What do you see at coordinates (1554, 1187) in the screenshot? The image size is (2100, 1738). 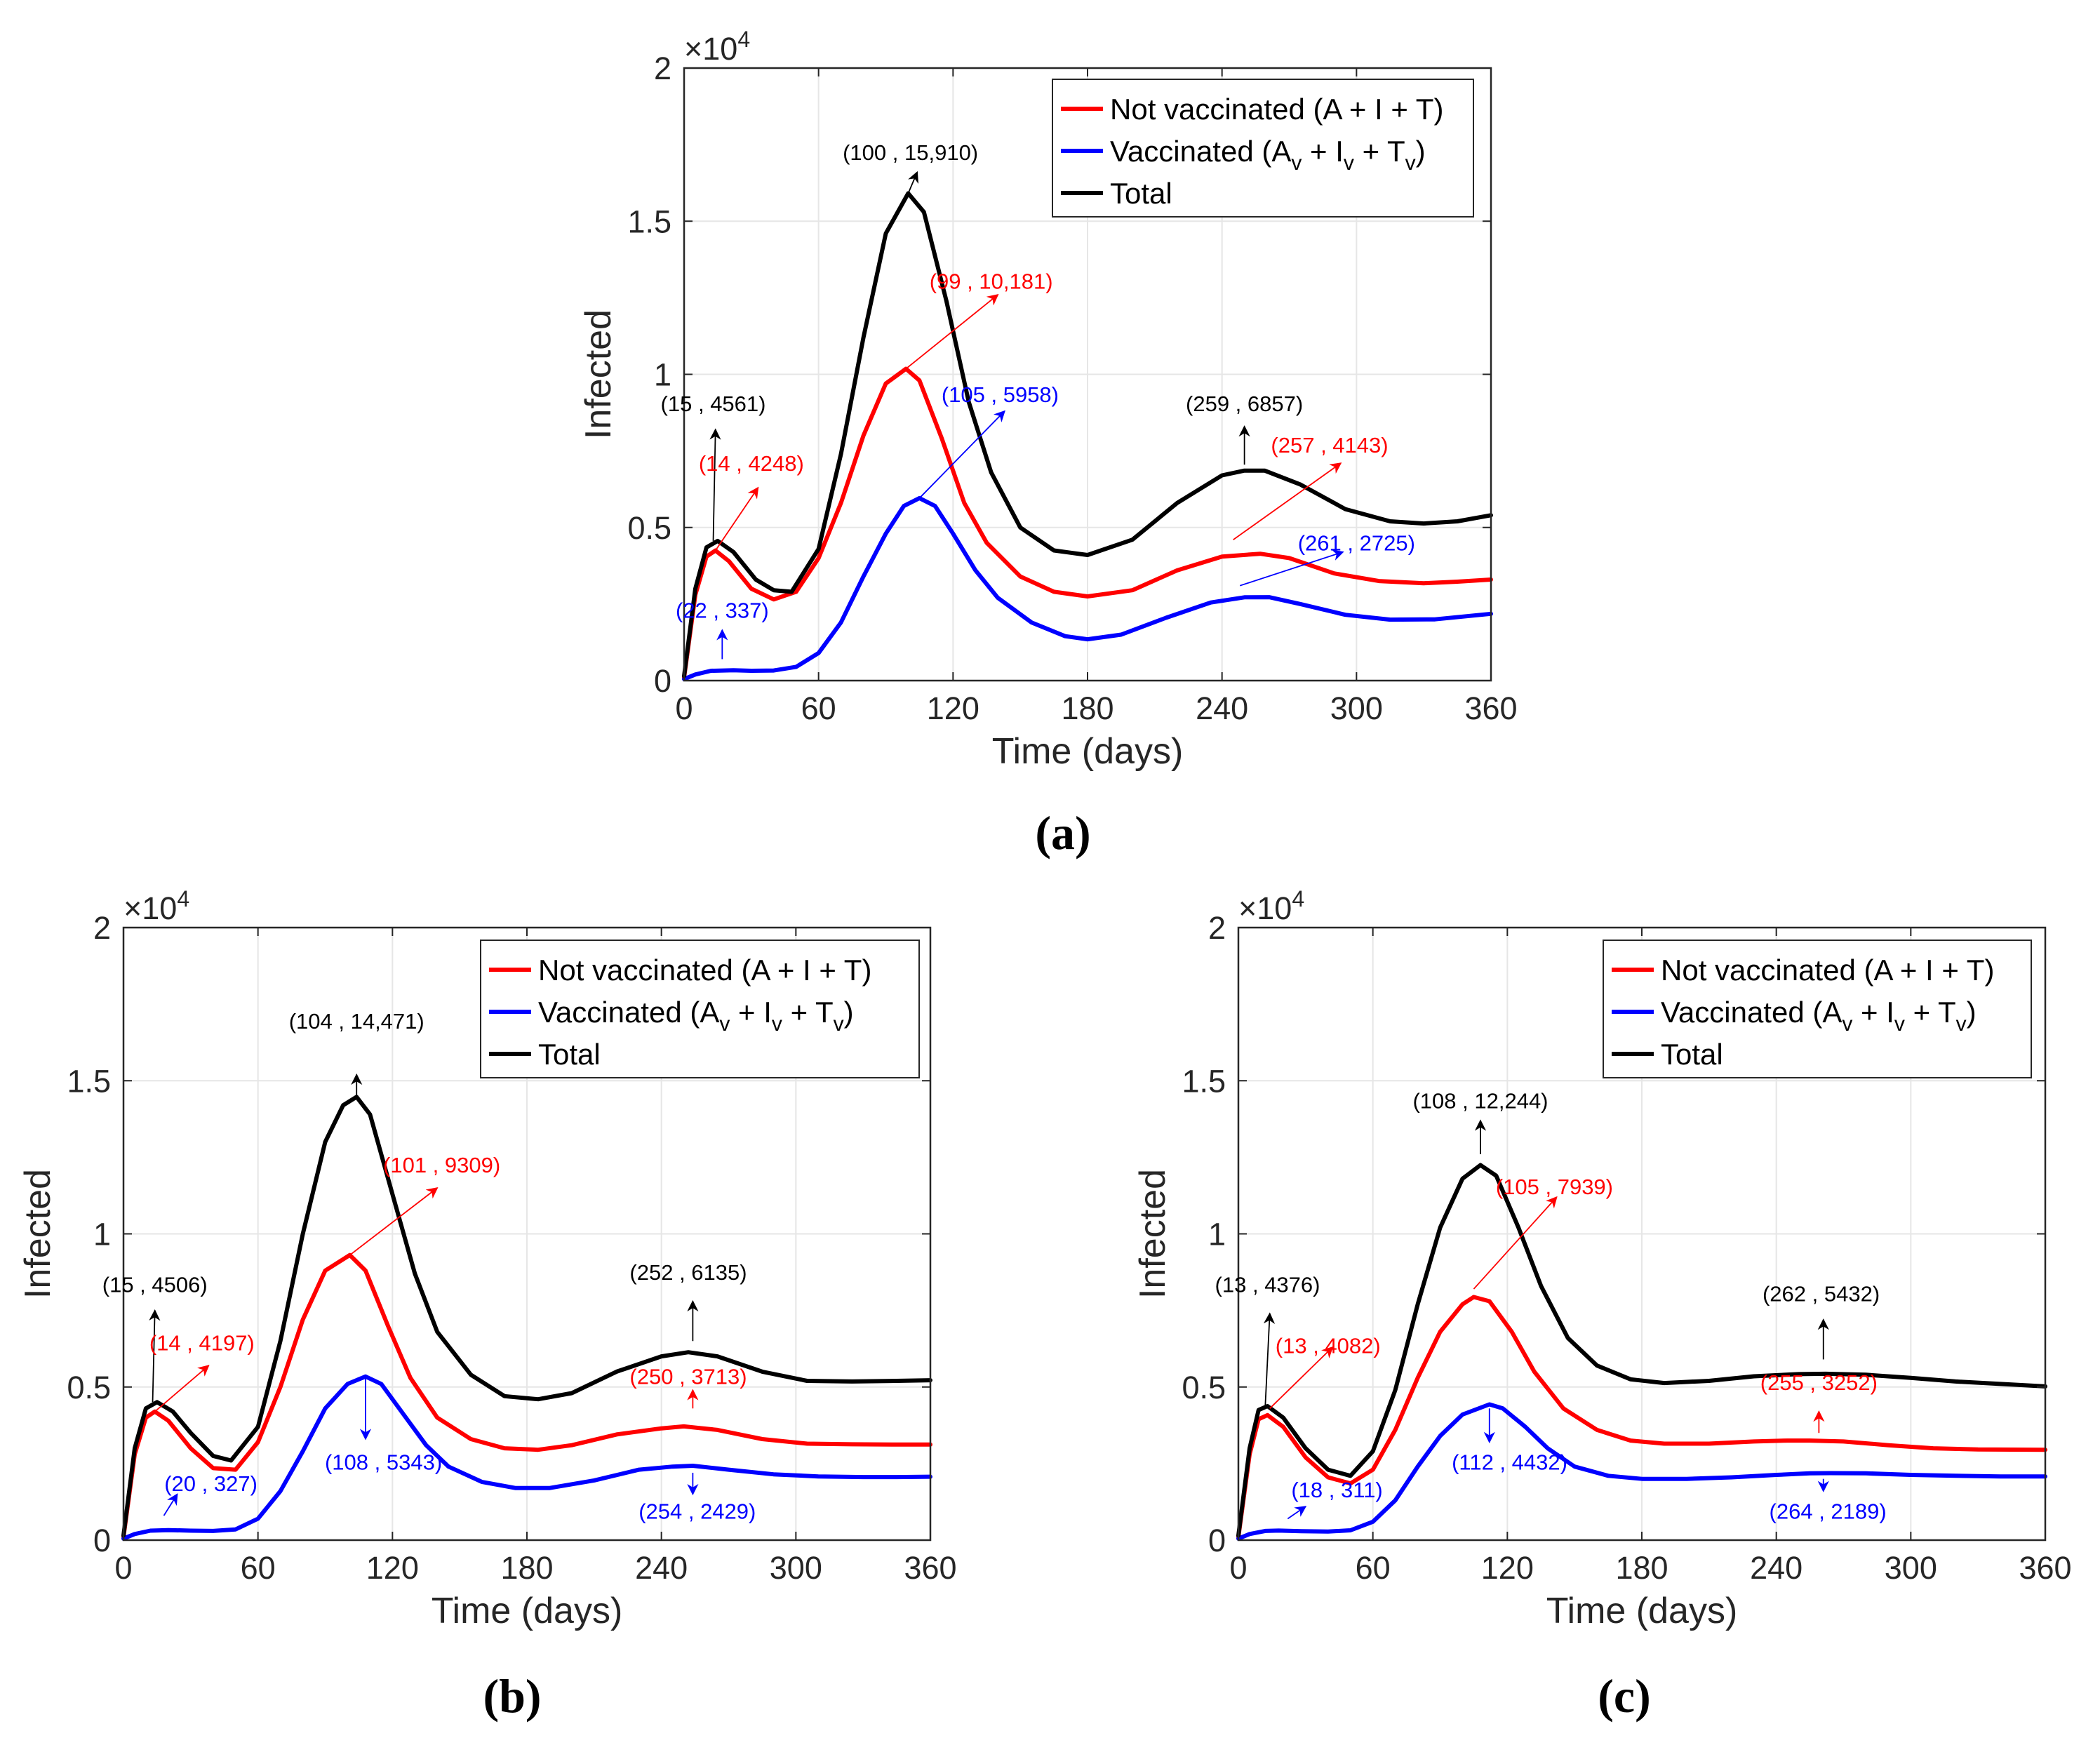 I see `annotation-label: (105 , 7939)` at bounding box center [1554, 1187].